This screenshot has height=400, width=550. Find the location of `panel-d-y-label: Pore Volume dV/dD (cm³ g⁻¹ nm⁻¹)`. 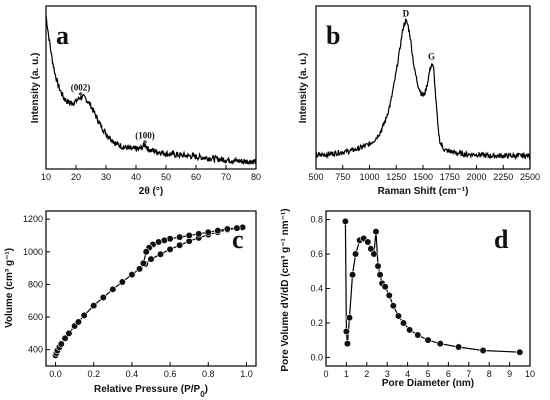

panel-d-y-label: Pore Volume dV/dD (cm³ g⁻¹ nm⁻¹) is located at coordinates (285, 289).